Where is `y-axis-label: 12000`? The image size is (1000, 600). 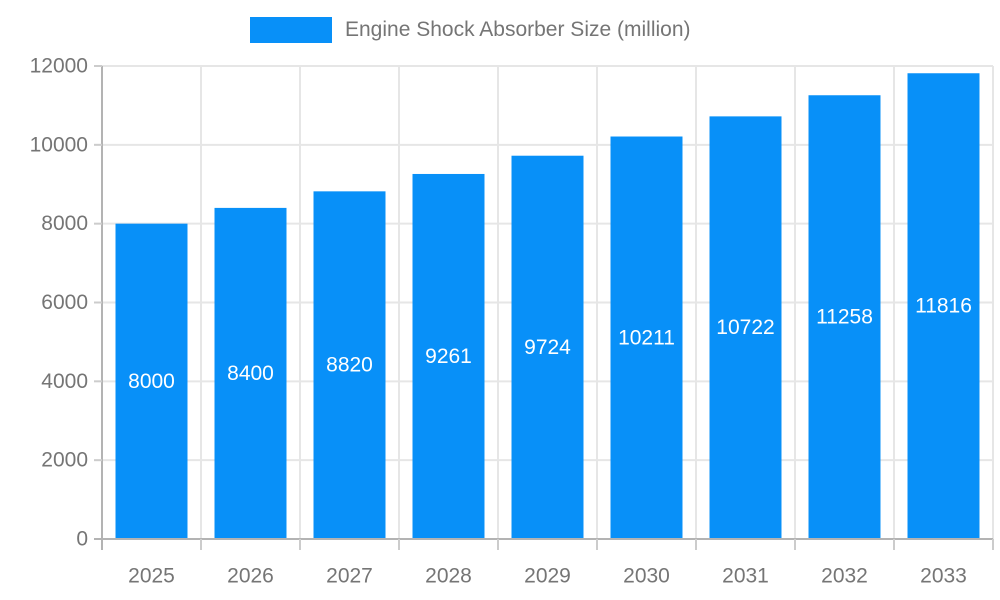 y-axis-label: 12000 is located at coordinates (59, 66).